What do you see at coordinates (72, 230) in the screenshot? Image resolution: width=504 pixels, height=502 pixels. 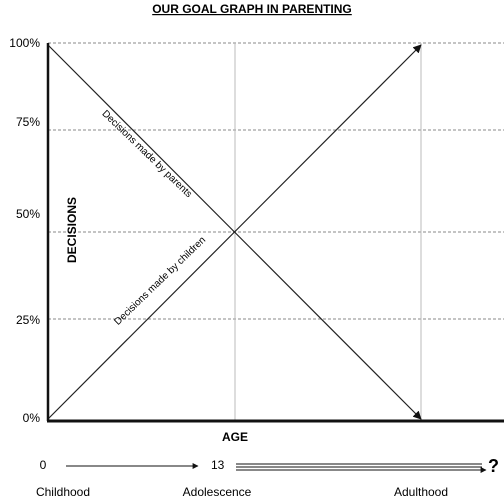 I see `y-axis-label: DECISIONS` at bounding box center [72, 230].